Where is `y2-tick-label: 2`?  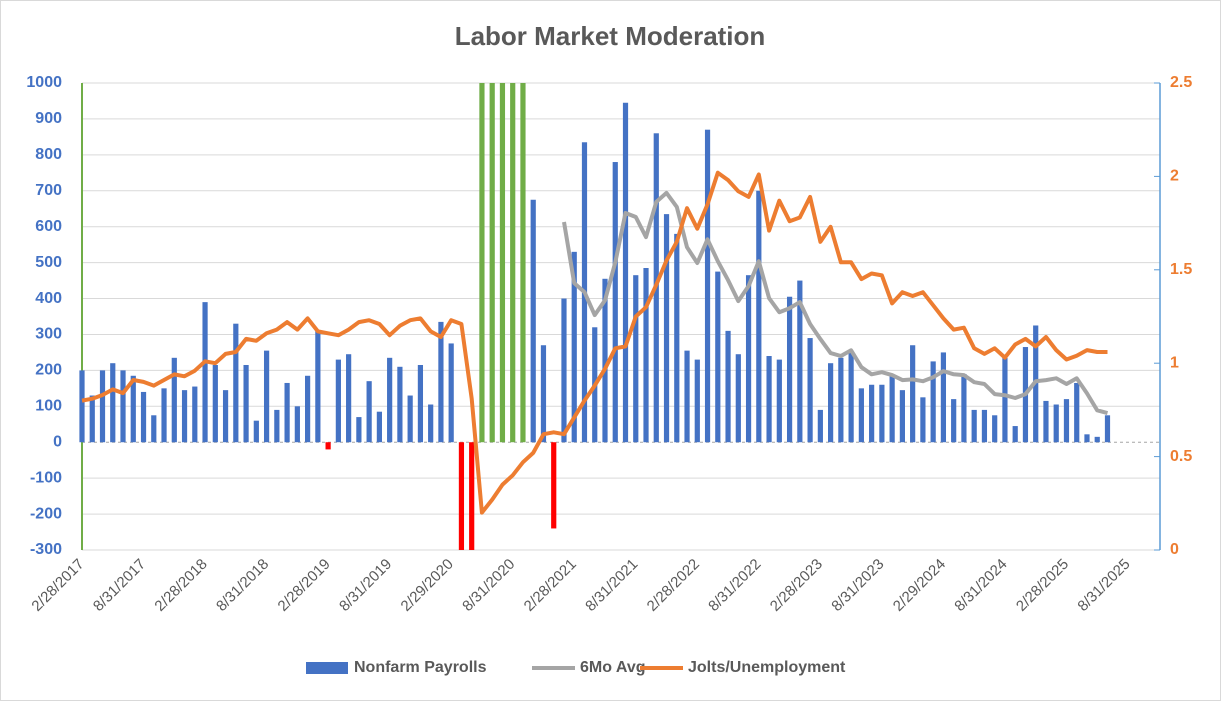 y2-tick-label: 2 is located at coordinates (1174, 176).